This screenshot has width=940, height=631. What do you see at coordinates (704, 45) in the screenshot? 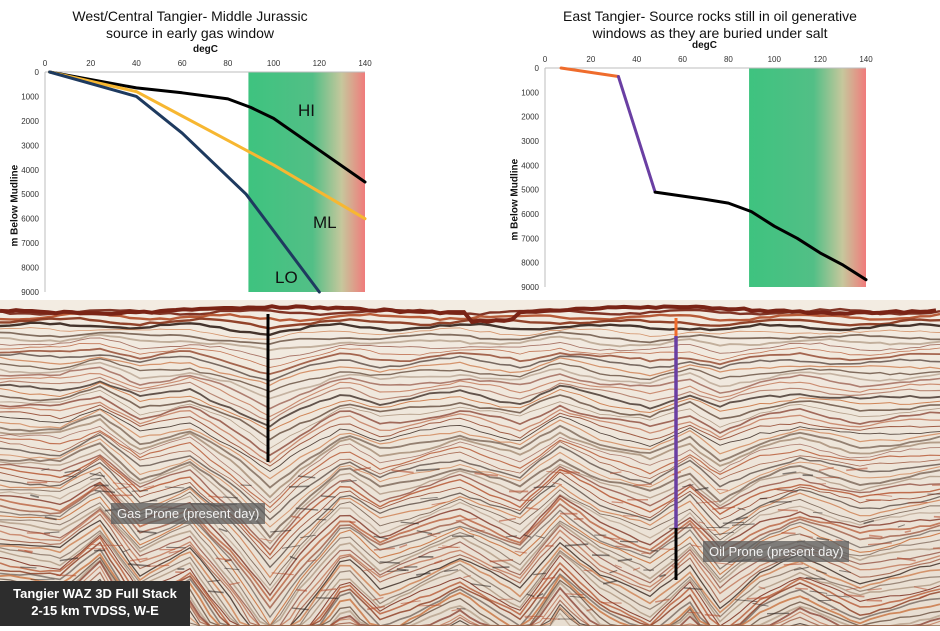
I see `chart-east-xlabel: degC` at bounding box center [704, 45].